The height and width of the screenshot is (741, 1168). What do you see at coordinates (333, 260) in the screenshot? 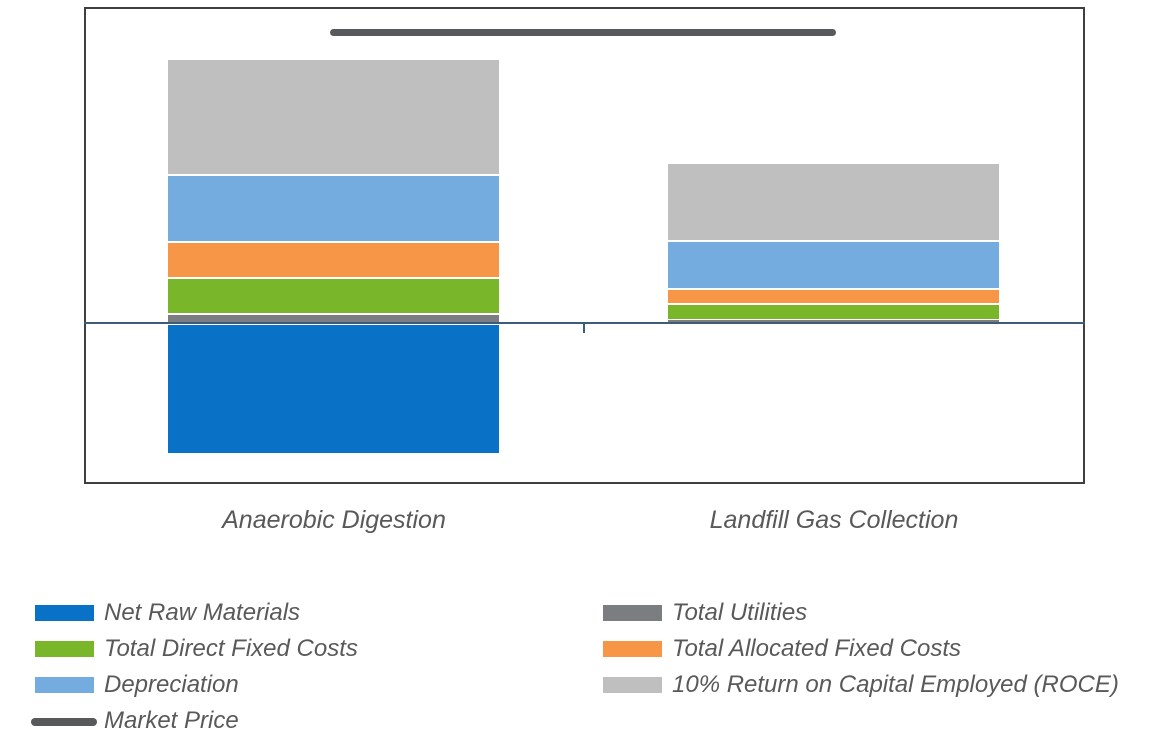
I see `segment-total-allocated-fixed-costs-anaerobic-digestion` at bounding box center [333, 260].